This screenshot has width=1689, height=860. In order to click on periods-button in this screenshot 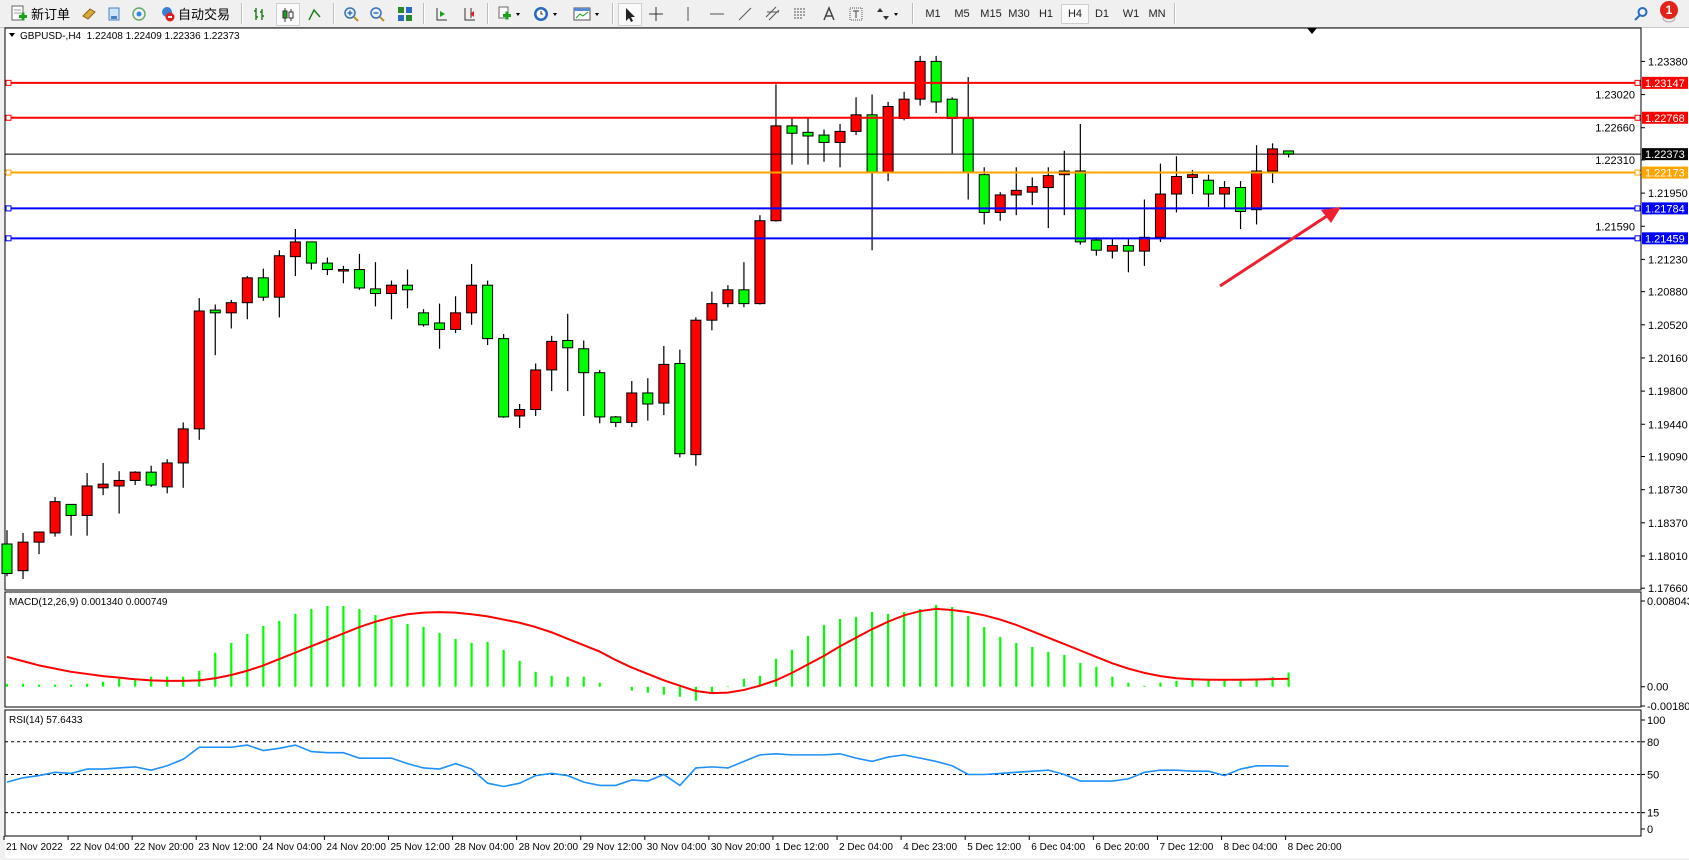, I will do `click(547, 13)`.